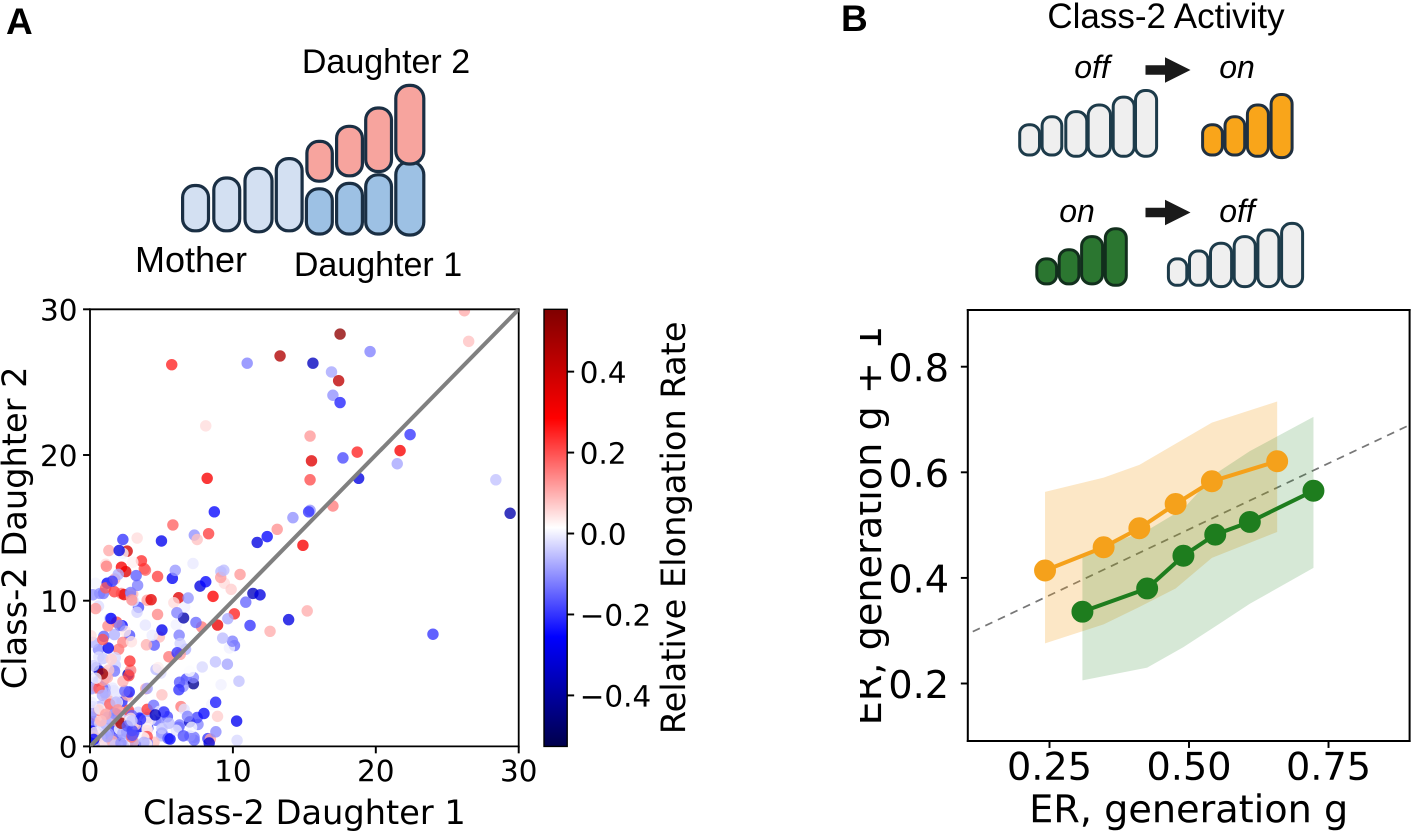 The height and width of the screenshot is (836, 1416). What do you see at coordinates (386, 62) in the screenshot?
I see `svg-text: Daughter 2` at bounding box center [386, 62].